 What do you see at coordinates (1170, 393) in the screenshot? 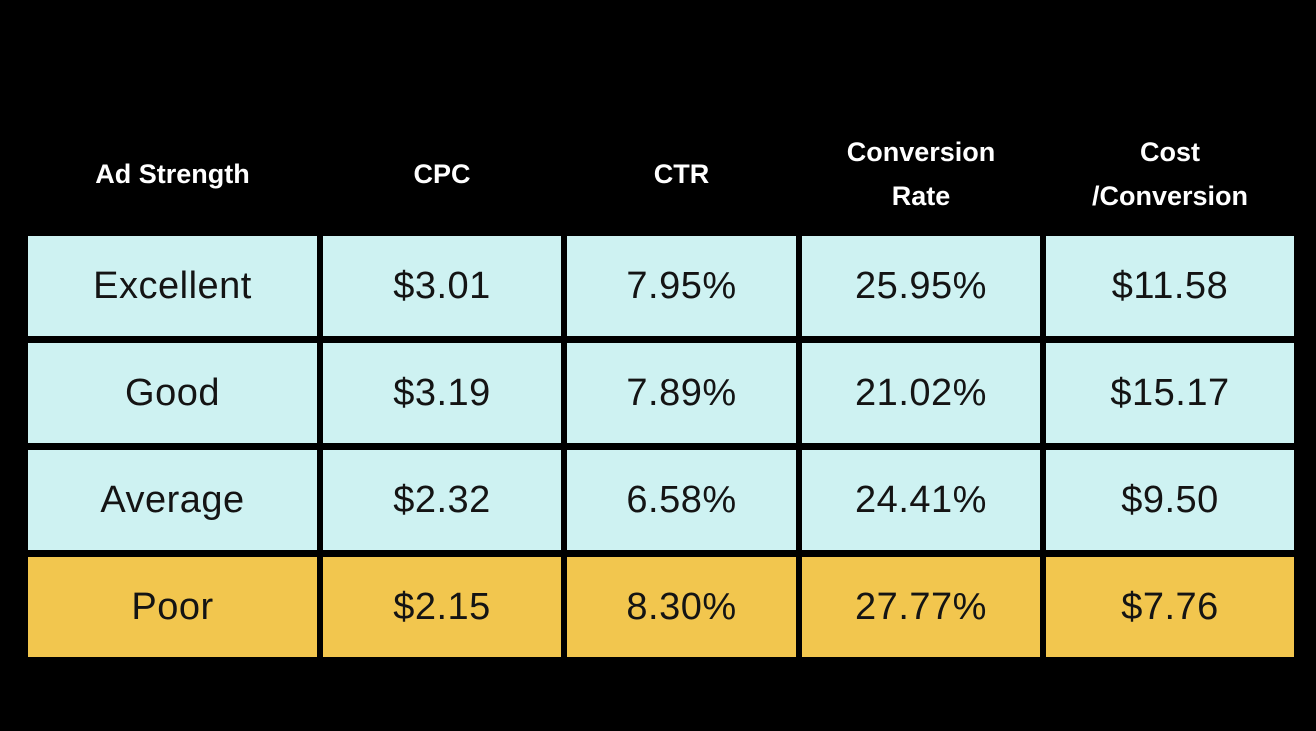
I see `cell-cost-per-conversion: $15.17` at bounding box center [1170, 393].